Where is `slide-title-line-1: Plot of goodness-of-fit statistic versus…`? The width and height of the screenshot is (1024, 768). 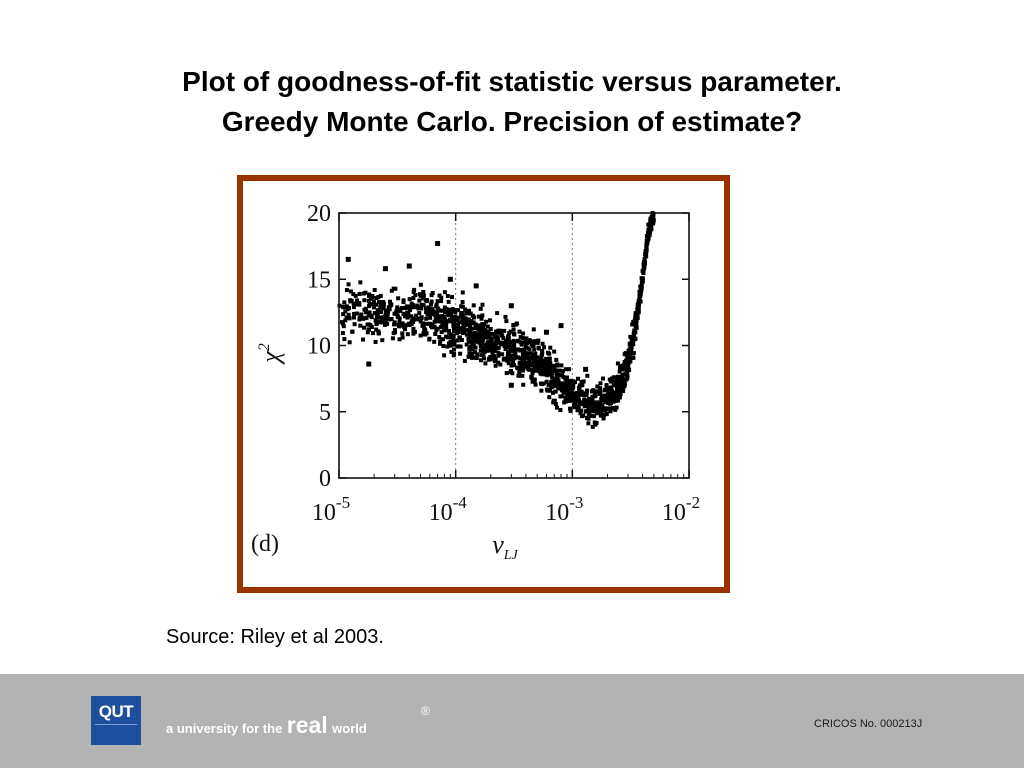
slide-title-line-1: Plot of goodness-of-fit statistic versus… is located at coordinates (512, 81).